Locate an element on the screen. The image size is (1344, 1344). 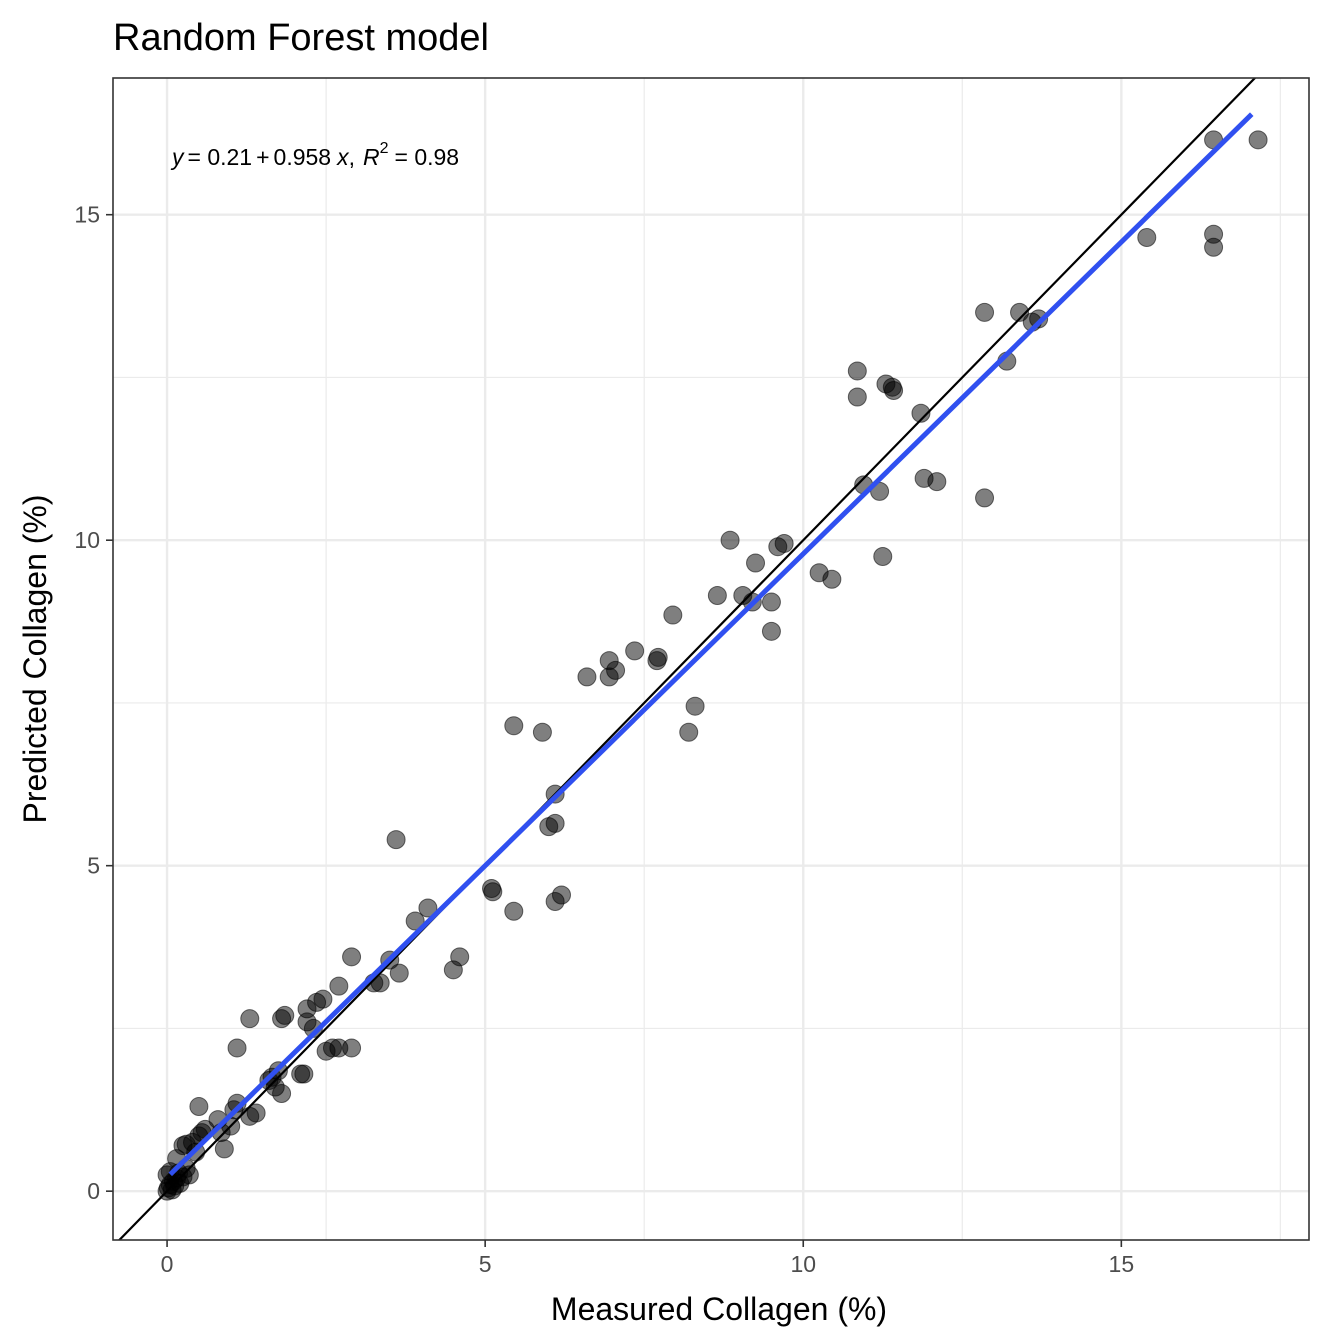
eq-r-superscript: 2 is located at coordinates (384, 148).